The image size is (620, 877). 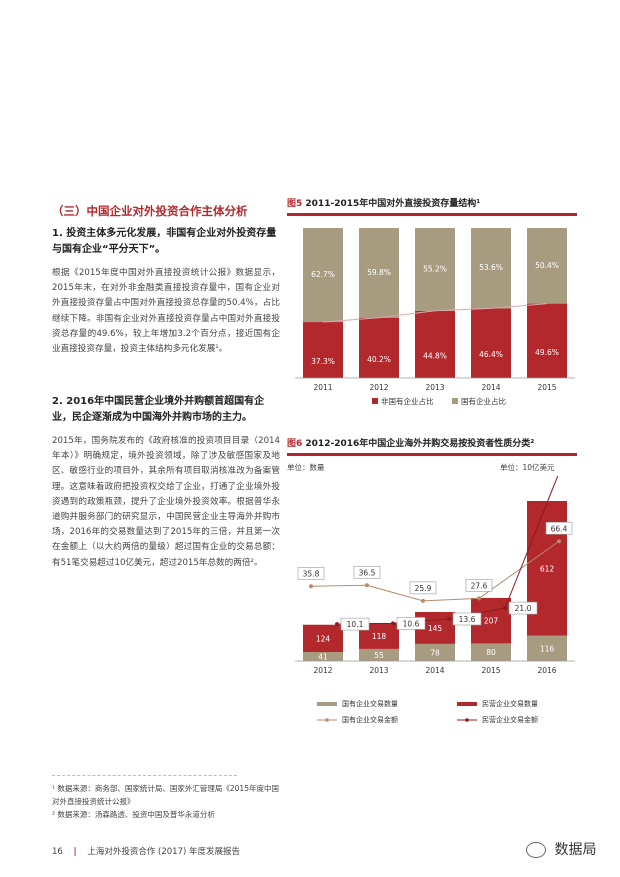 I want to click on label-state-2015: 50.4%, so click(x=547, y=265).